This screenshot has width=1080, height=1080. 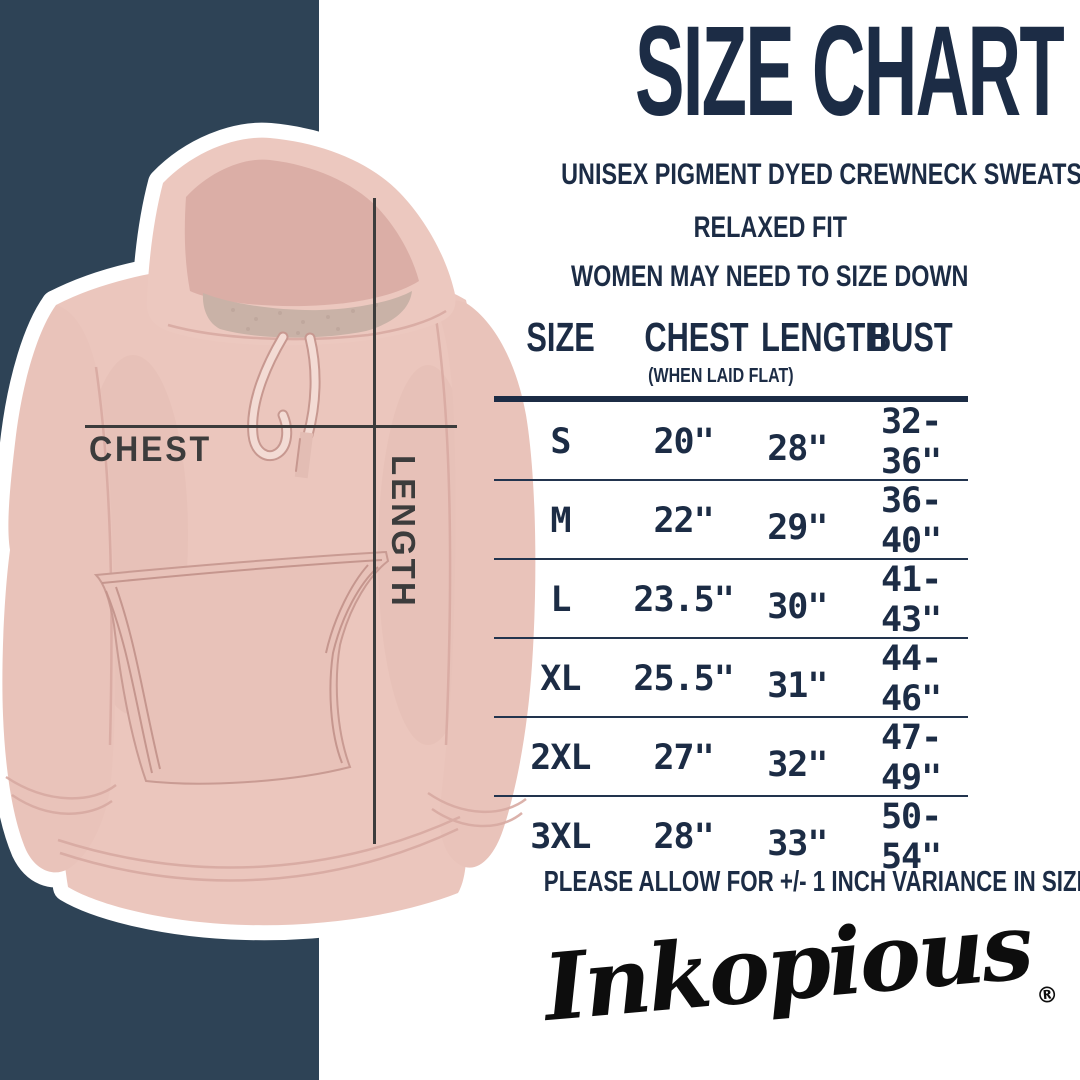 What do you see at coordinates (721, 376) in the screenshot?
I see `chest-measurement-note: (WHEN LAID FLAT)` at bounding box center [721, 376].